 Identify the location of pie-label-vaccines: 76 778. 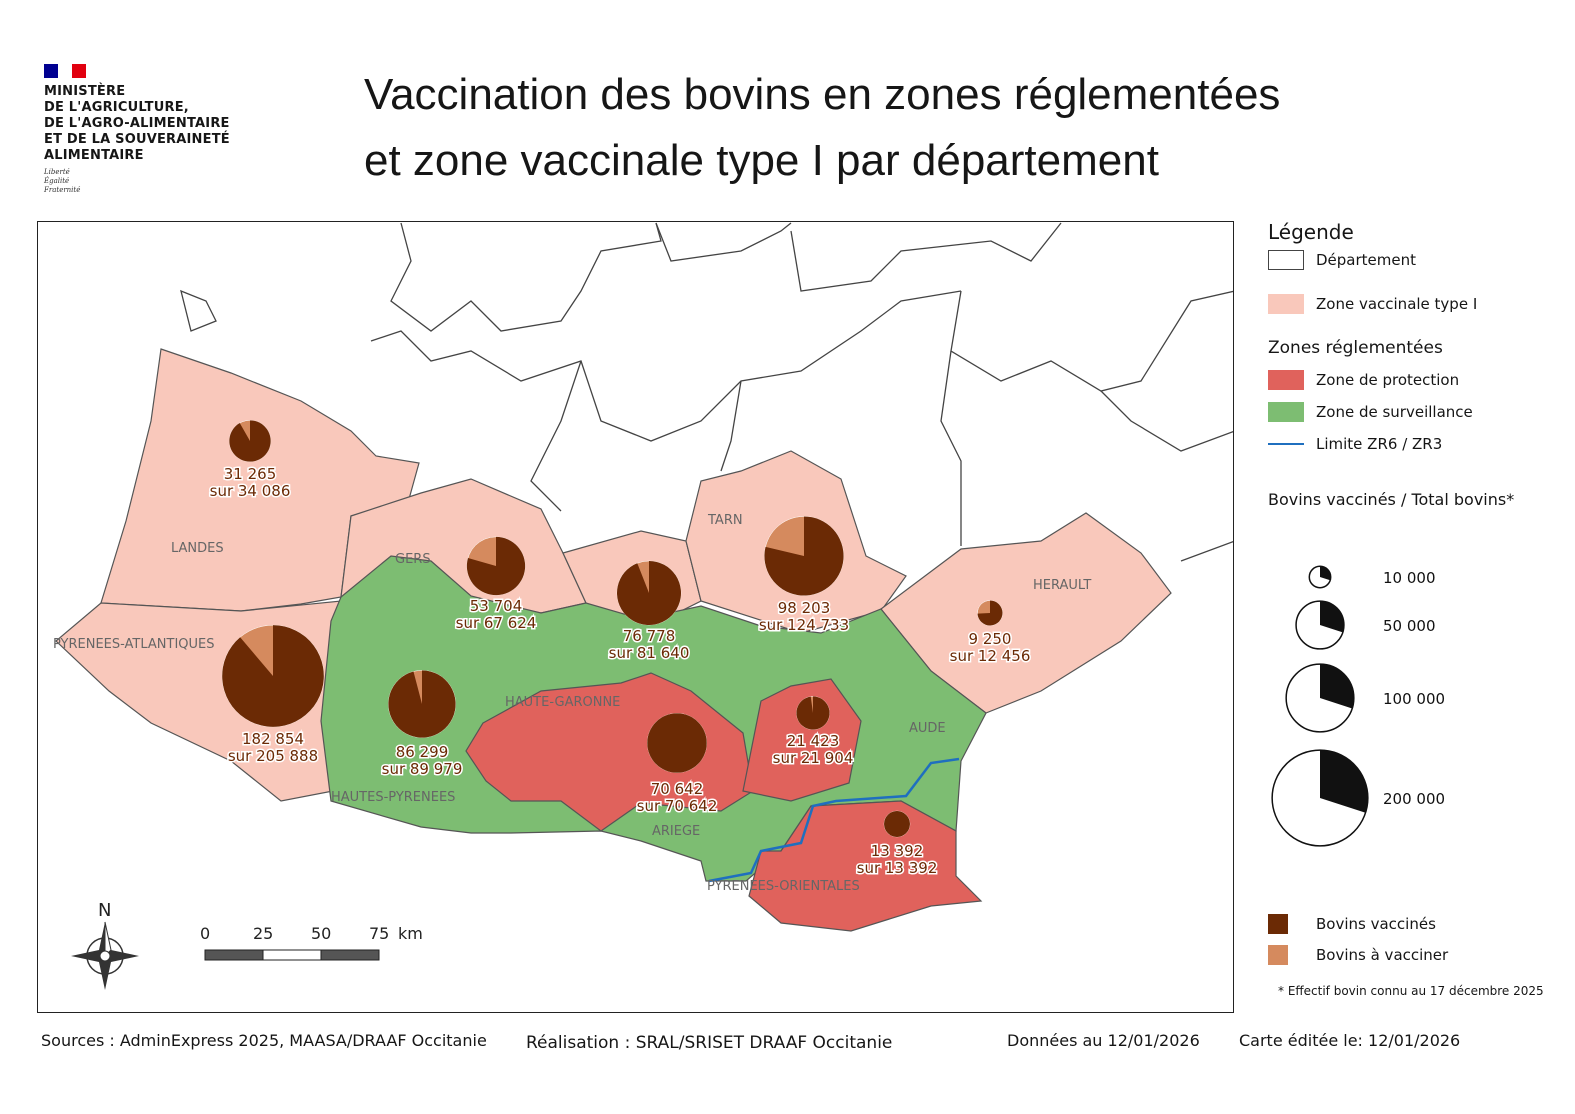
(649, 636).